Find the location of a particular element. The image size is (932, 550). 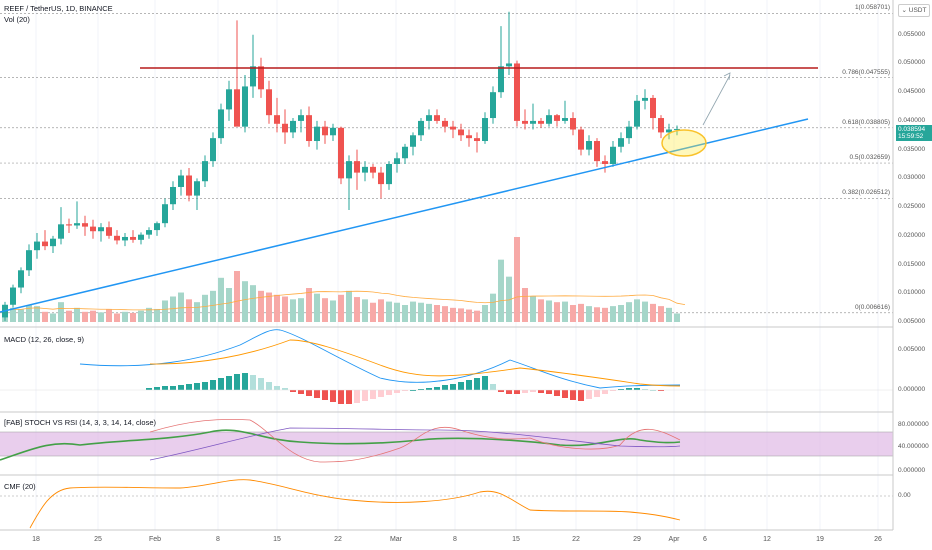

price-tick: 0.055000 is located at coordinates (912, 34).